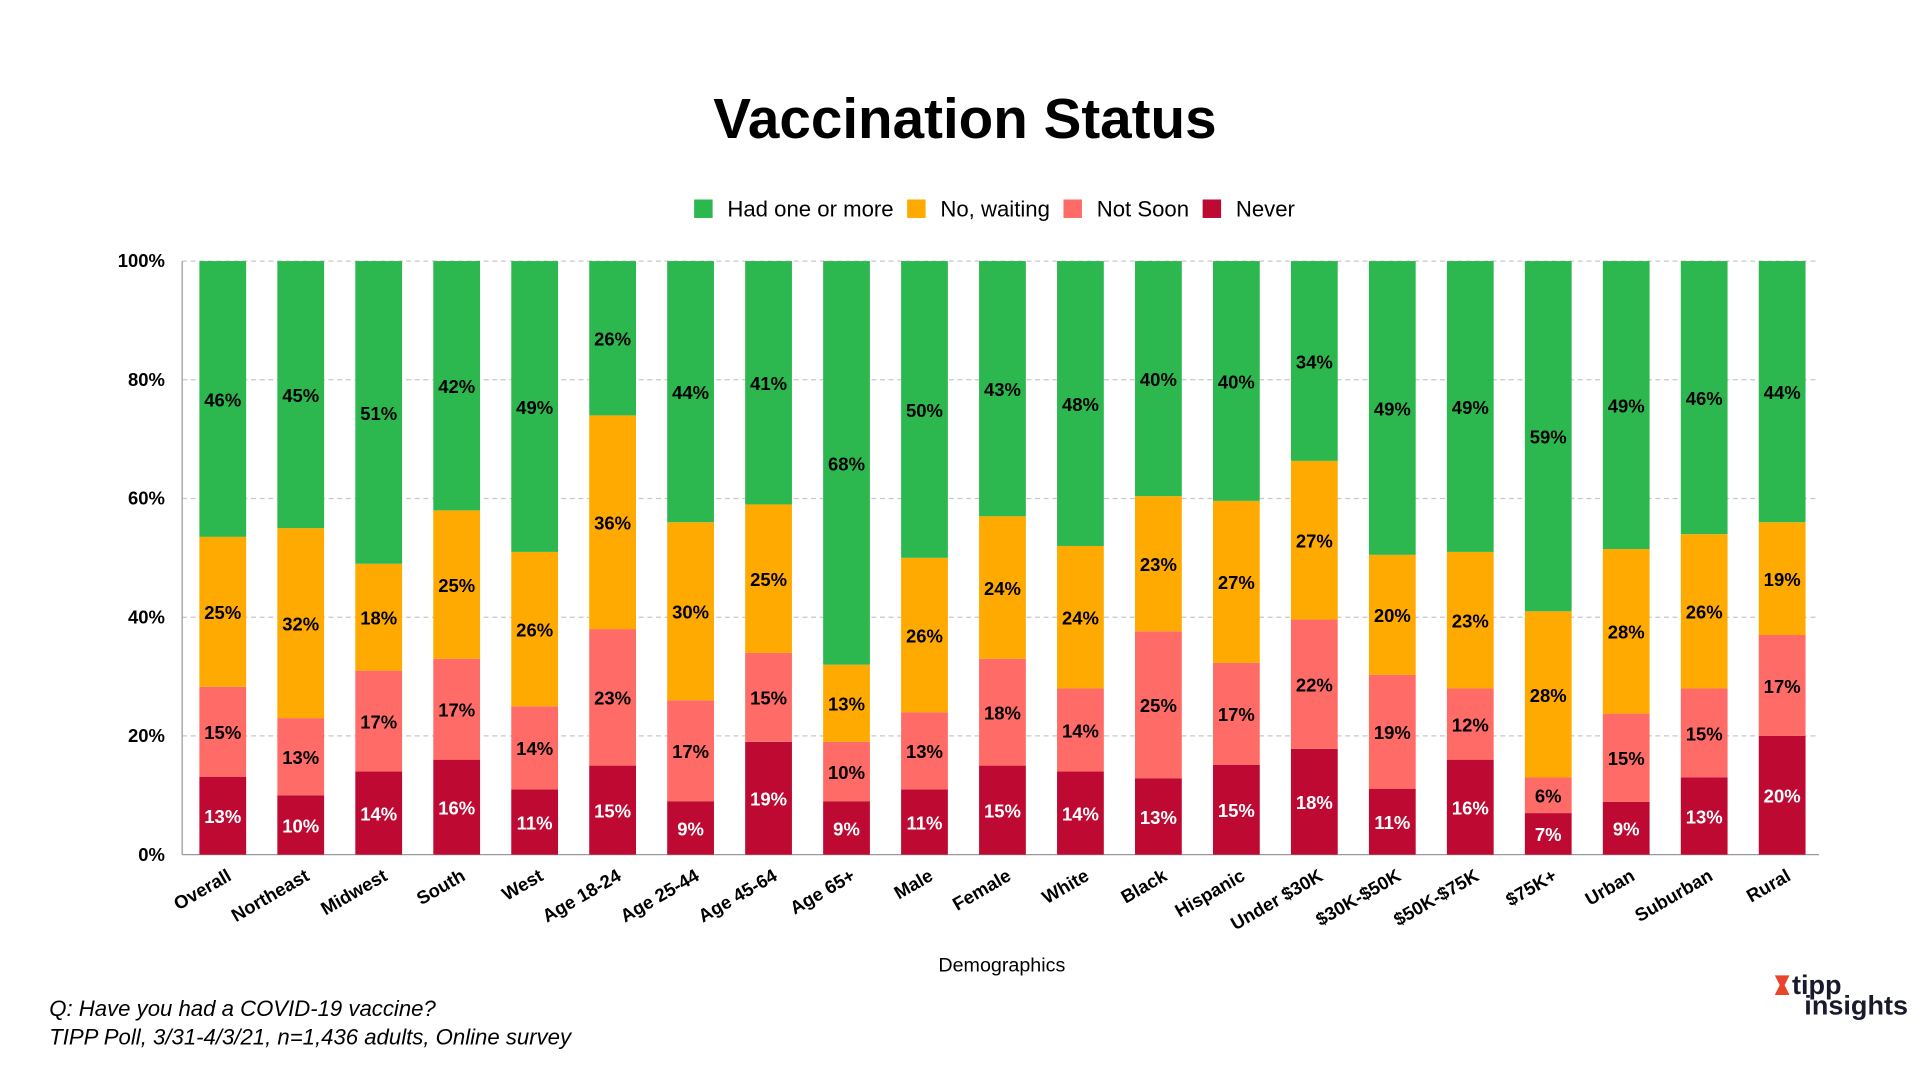 The height and width of the screenshot is (1080, 1920). I want to click on bar--30k-50k: 11% 19% 20% 49%, so click(1392, 558).